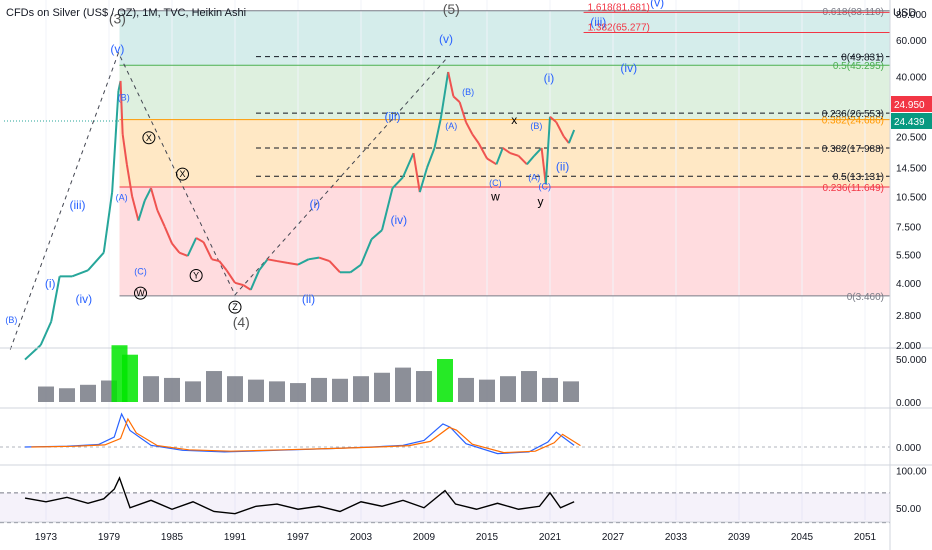 The width and height of the screenshot is (932, 550). I want to click on wave-label-31: (ii), so click(562, 167).